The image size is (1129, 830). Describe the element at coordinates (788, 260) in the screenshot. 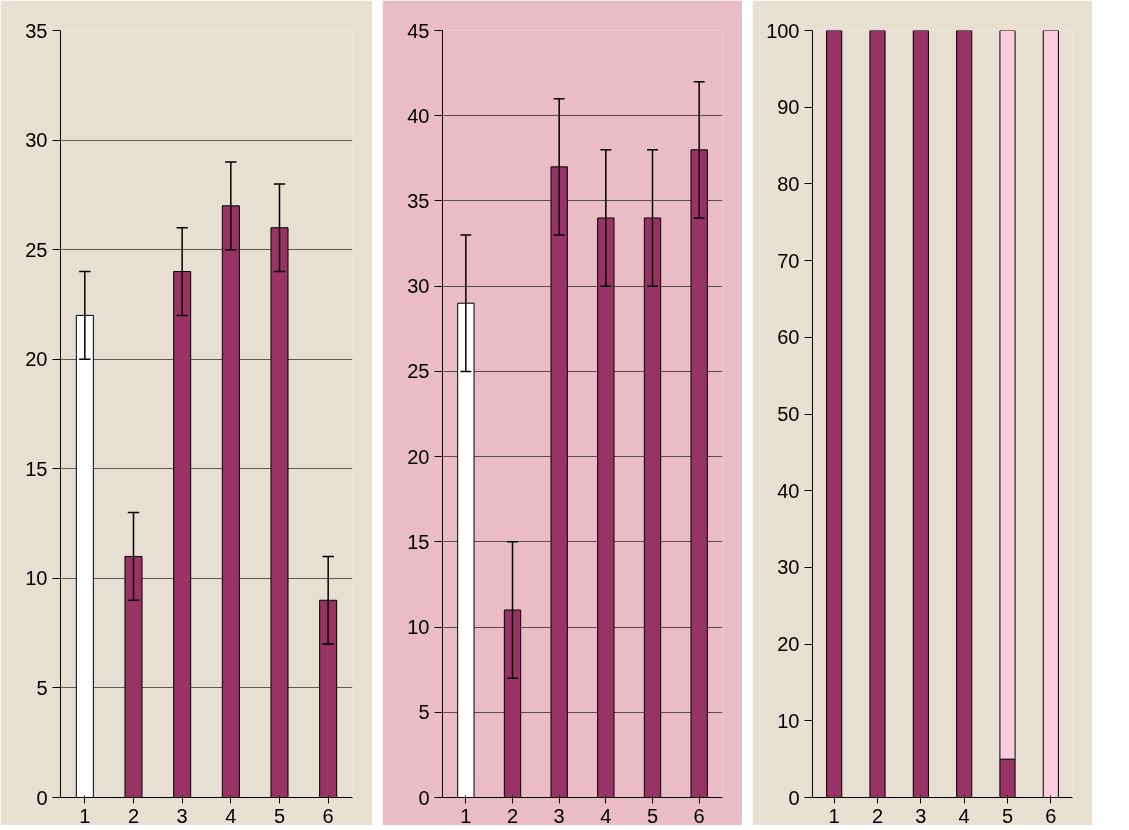

I see `y-tick-label: 70` at that location.